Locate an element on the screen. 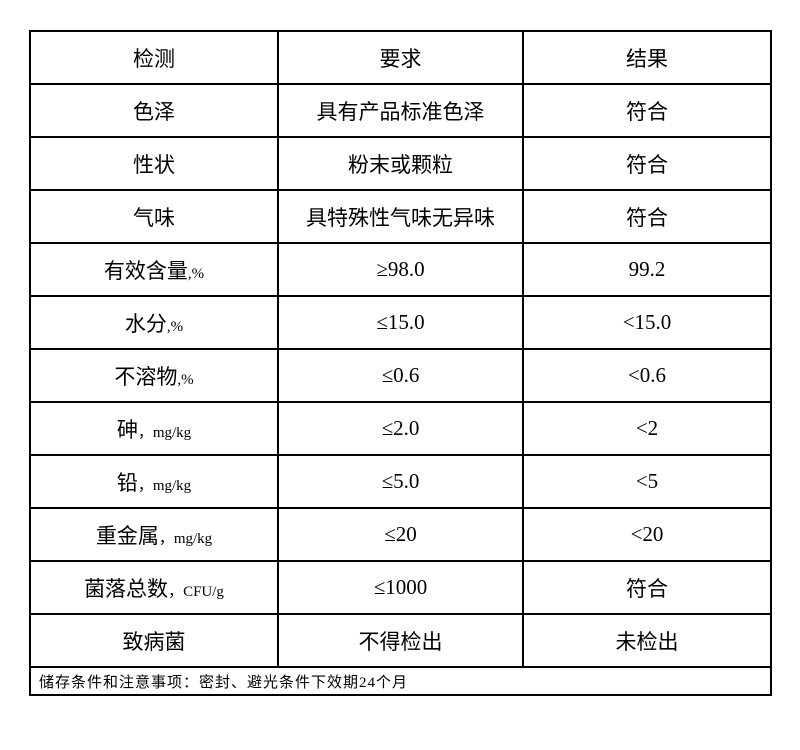 The height and width of the screenshot is (750, 800). requirement-cell: 粉末或颗粒 is located at coordinates (400, 163).